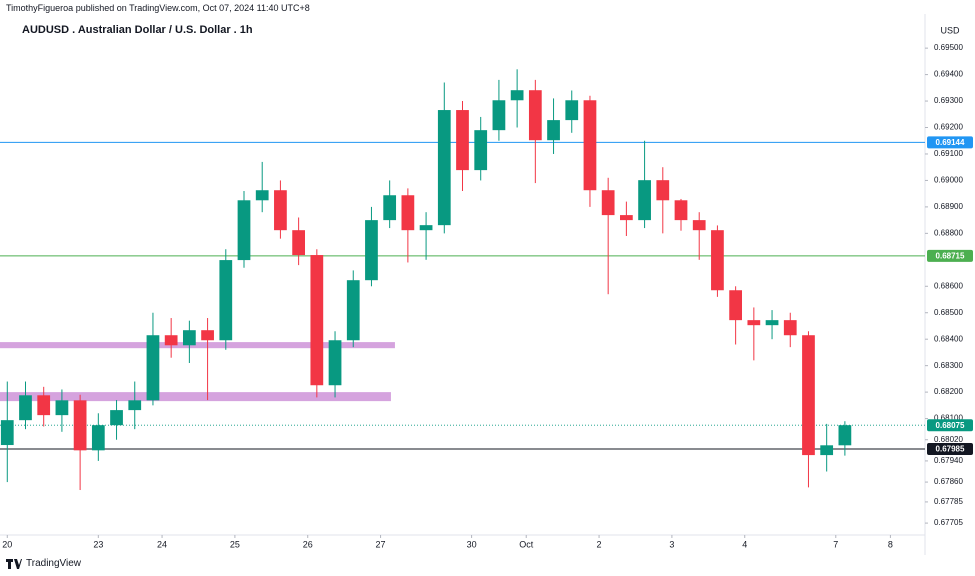 The height and width of the screenshot is (576, 975). Describe the element at coordinates (948, 206) in the screenshot. I see `y-tick-label: 0.68900` at that location.